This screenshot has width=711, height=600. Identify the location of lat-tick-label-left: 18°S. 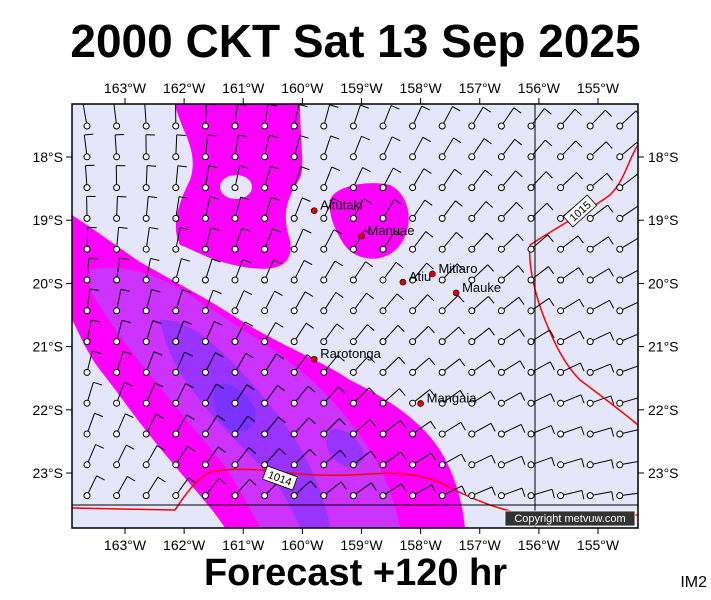
(47, 157).